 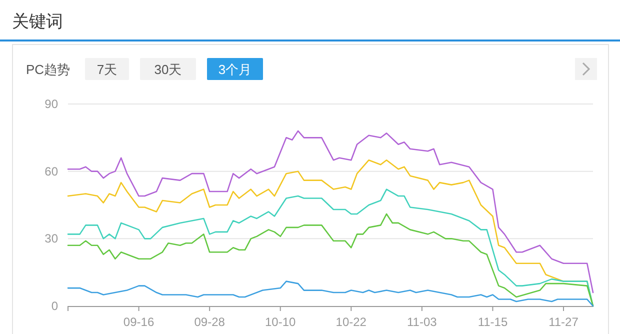 What do you see at coordinates (493, 322) in the screenshot?
I see `x-tick-label: 11-15` at bounding box center [493, 322].